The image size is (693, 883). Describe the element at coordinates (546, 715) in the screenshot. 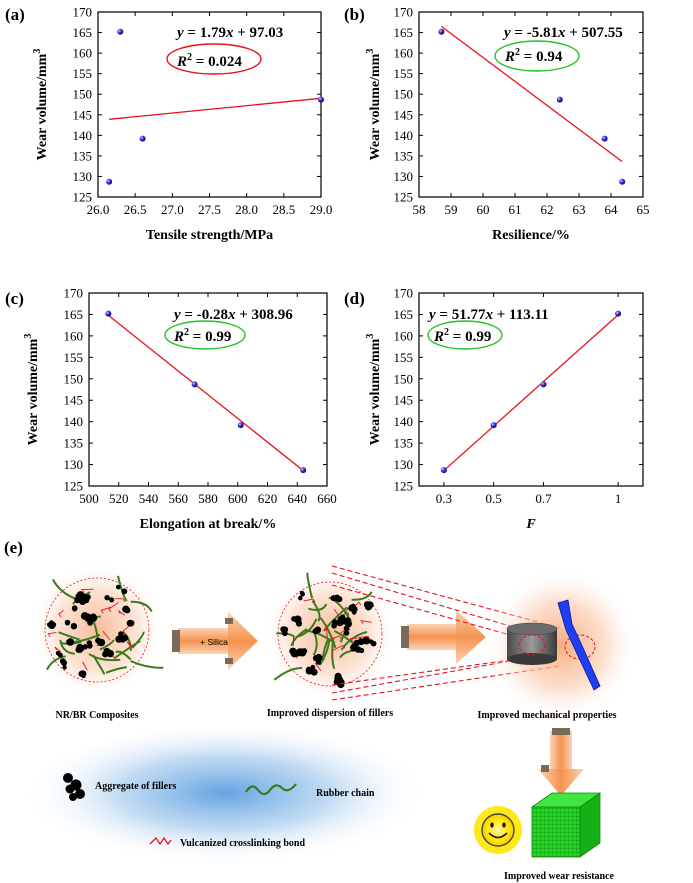

I see `mechanical-label: Improved mechanical properties` at that location.